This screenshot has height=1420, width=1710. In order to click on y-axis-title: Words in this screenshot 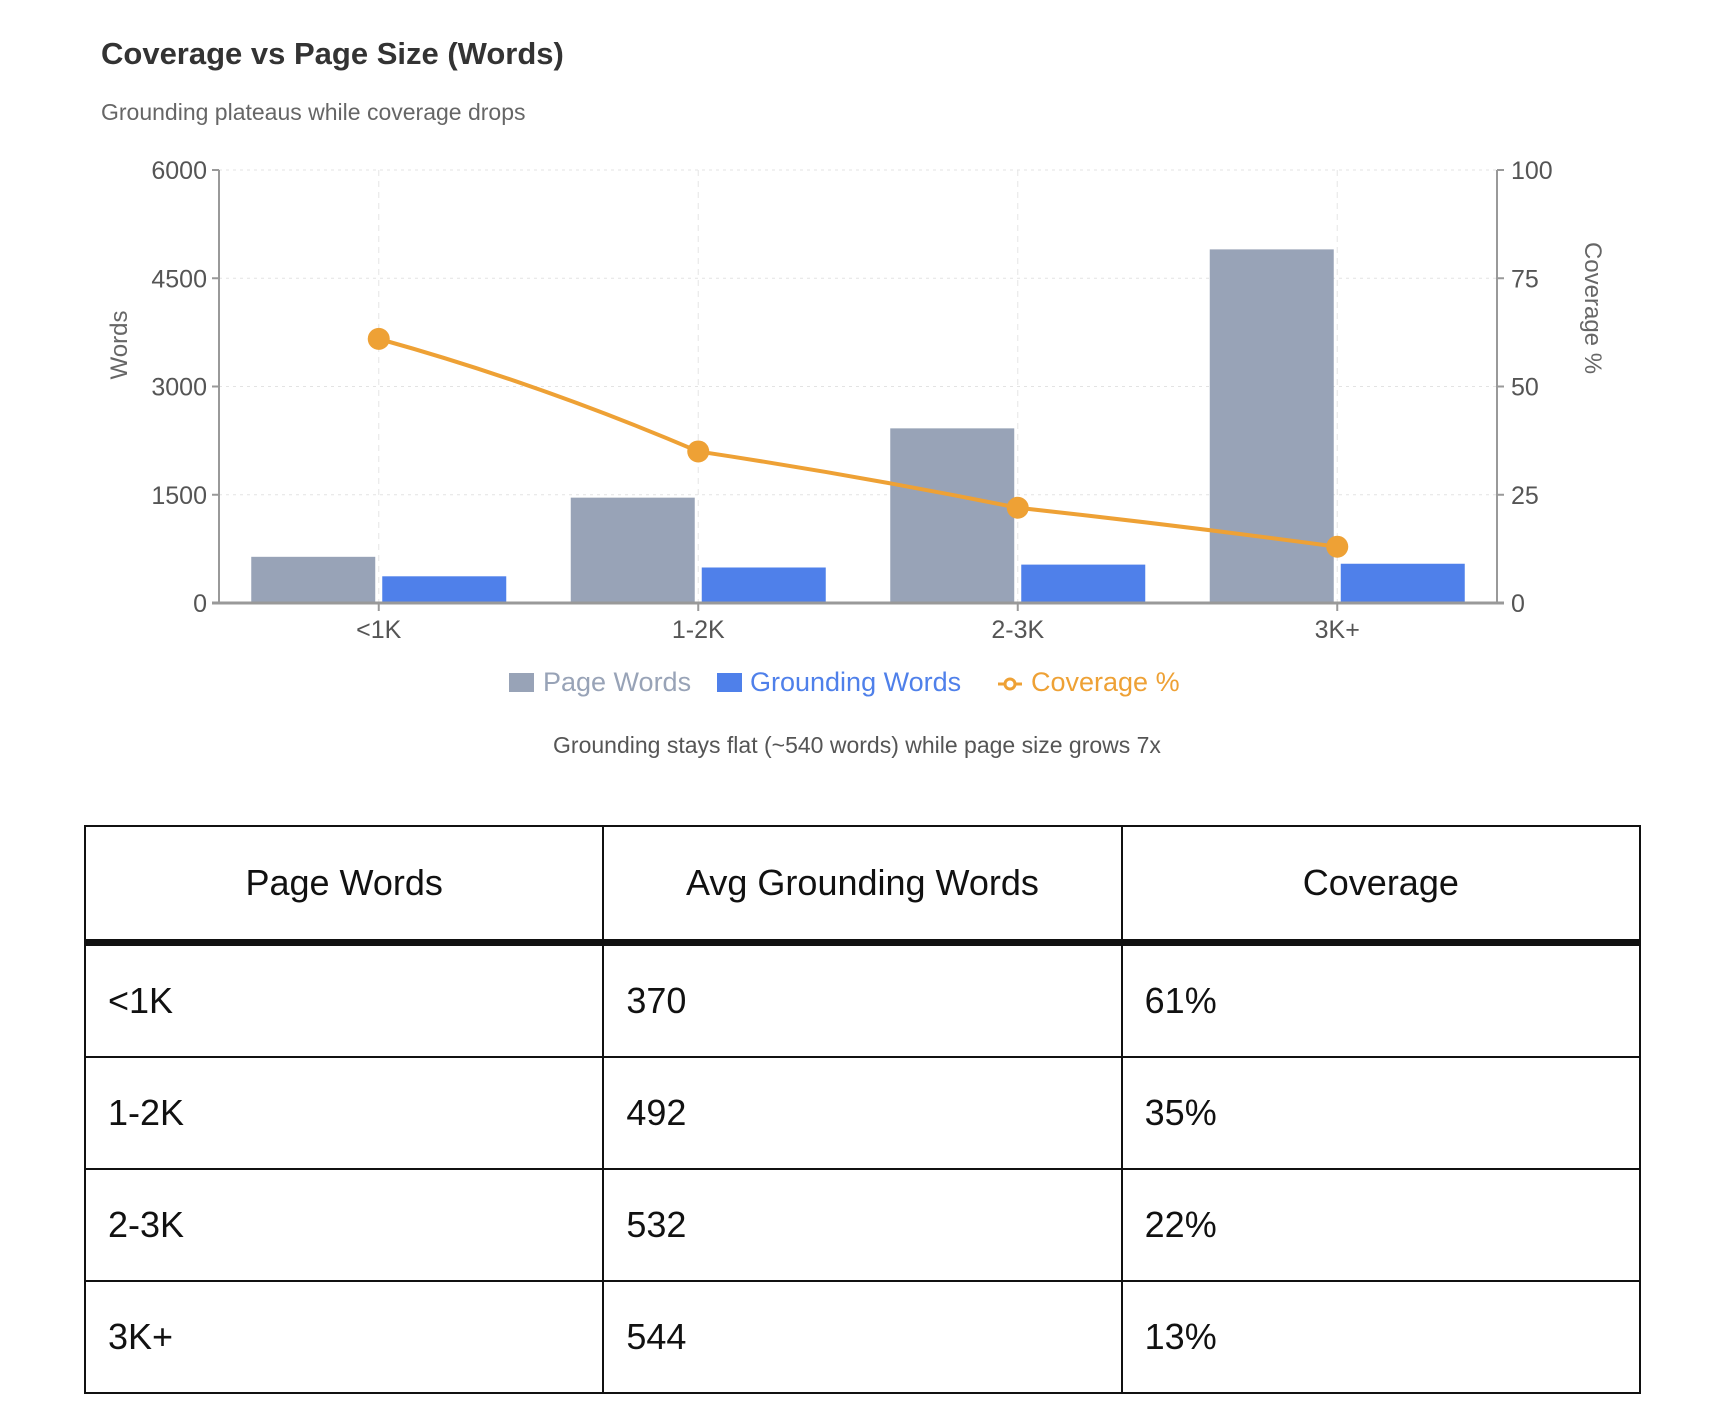, I will do `click(119, 345)`.